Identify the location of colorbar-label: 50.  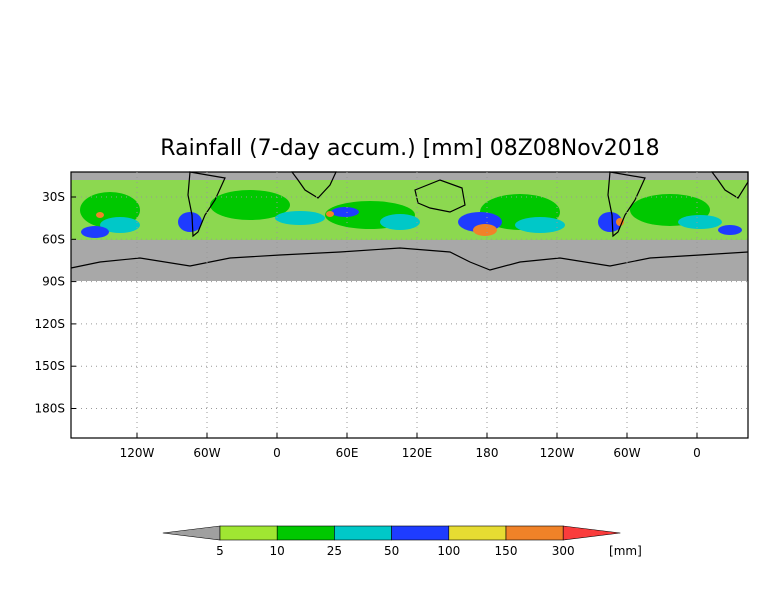
(391, 551).